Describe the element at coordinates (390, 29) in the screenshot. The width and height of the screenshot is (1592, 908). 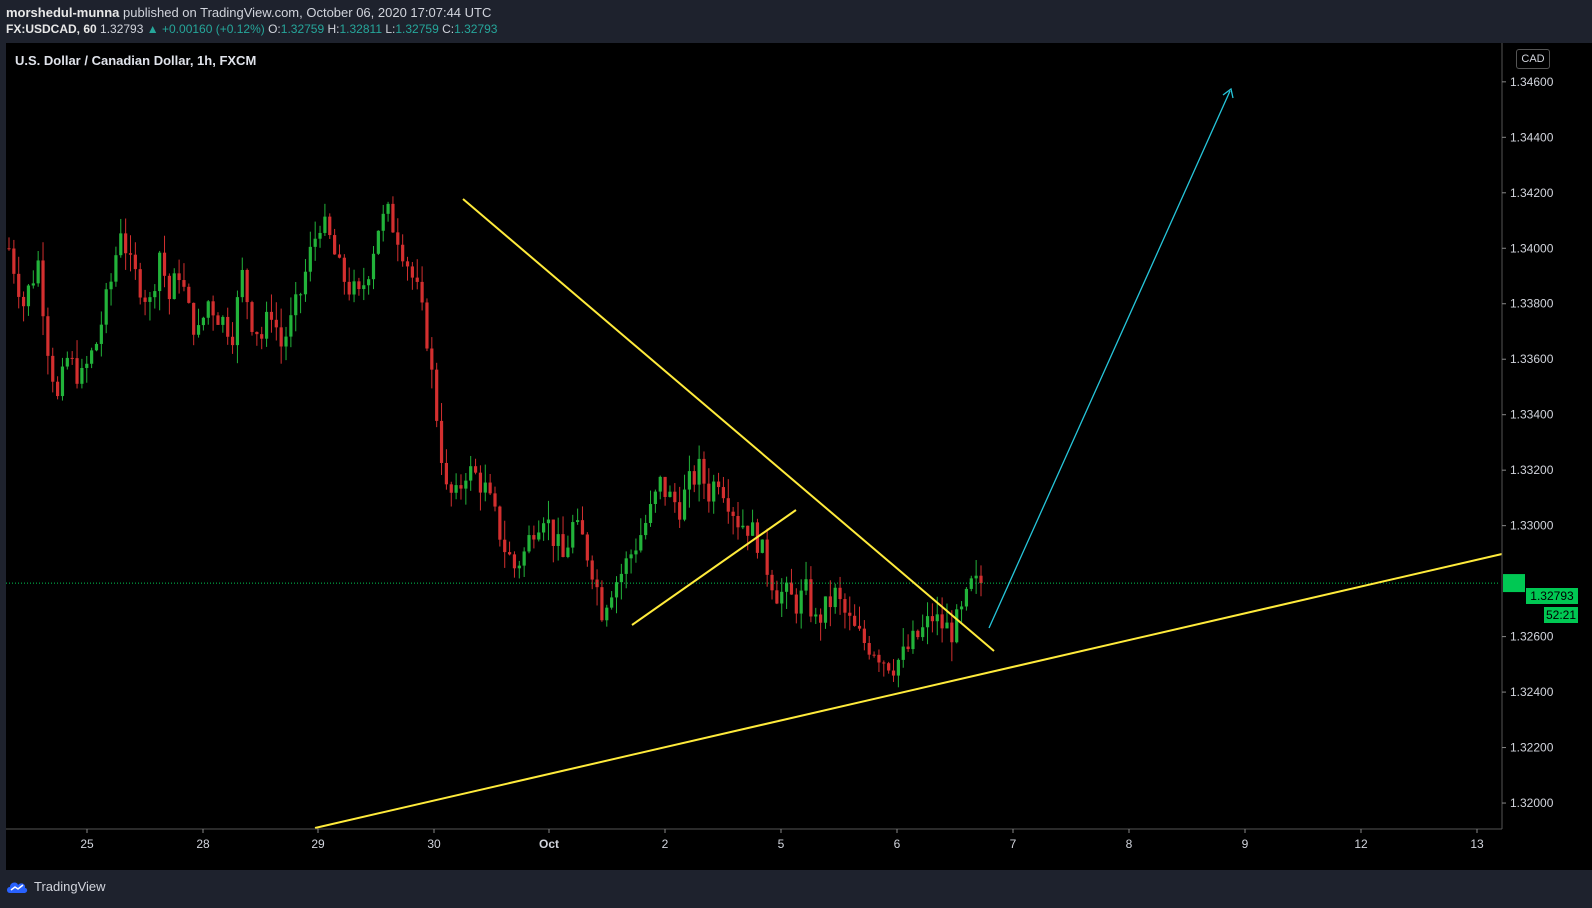
I see `low-label: L:` at that location.